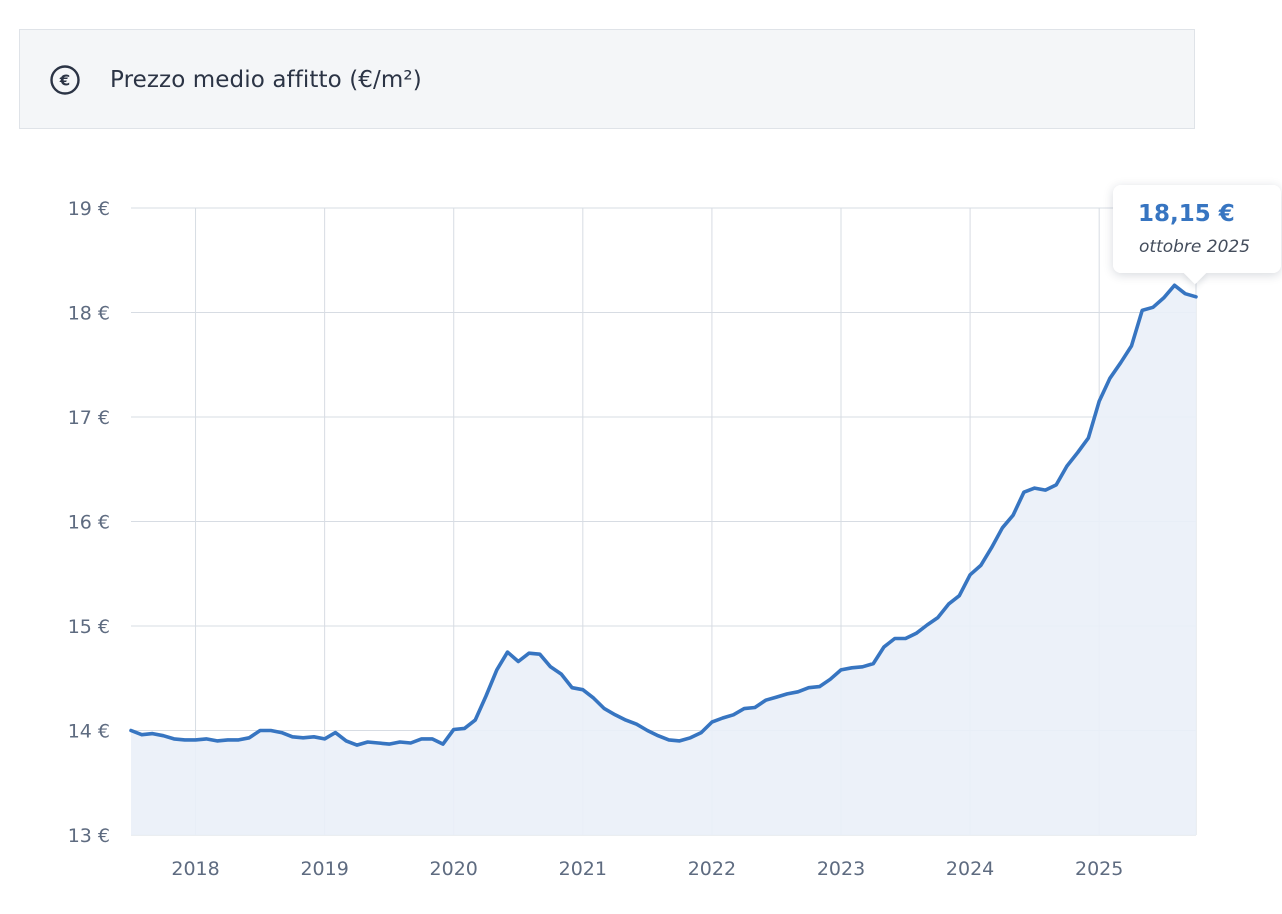  Describe the element at coordinates (1195, 247) in the screenshot. I see `tooltip-date: ottobre 2025` at that location.